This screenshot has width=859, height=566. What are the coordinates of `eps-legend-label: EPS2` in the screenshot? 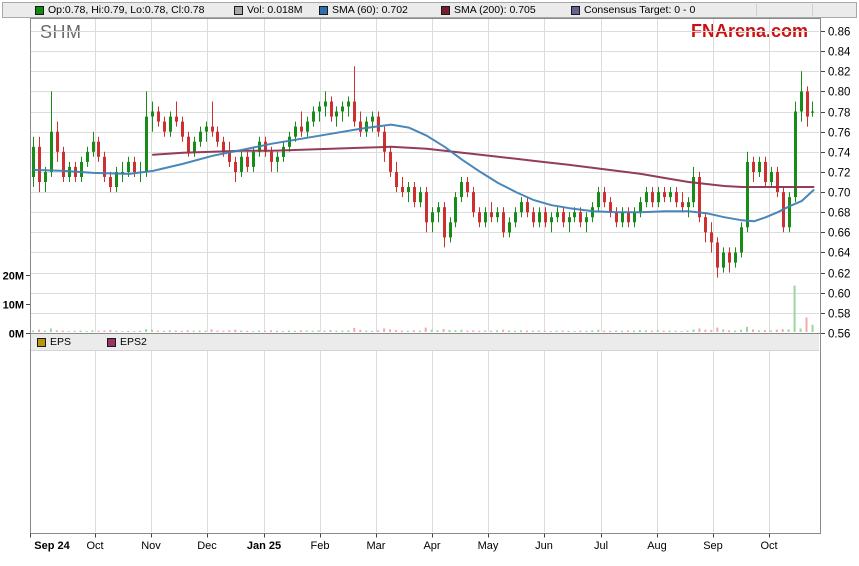 It's located at (133, 342).